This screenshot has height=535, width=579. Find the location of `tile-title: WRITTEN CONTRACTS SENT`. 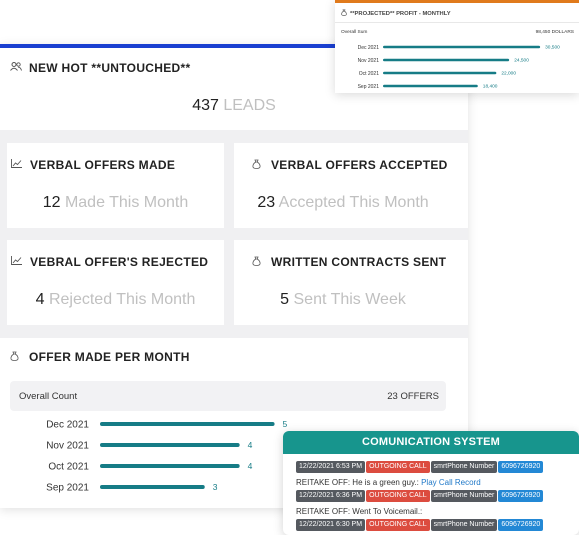

tile-title: WRITTEN CONTRACTS SENT is located at coordinates (349, 262).